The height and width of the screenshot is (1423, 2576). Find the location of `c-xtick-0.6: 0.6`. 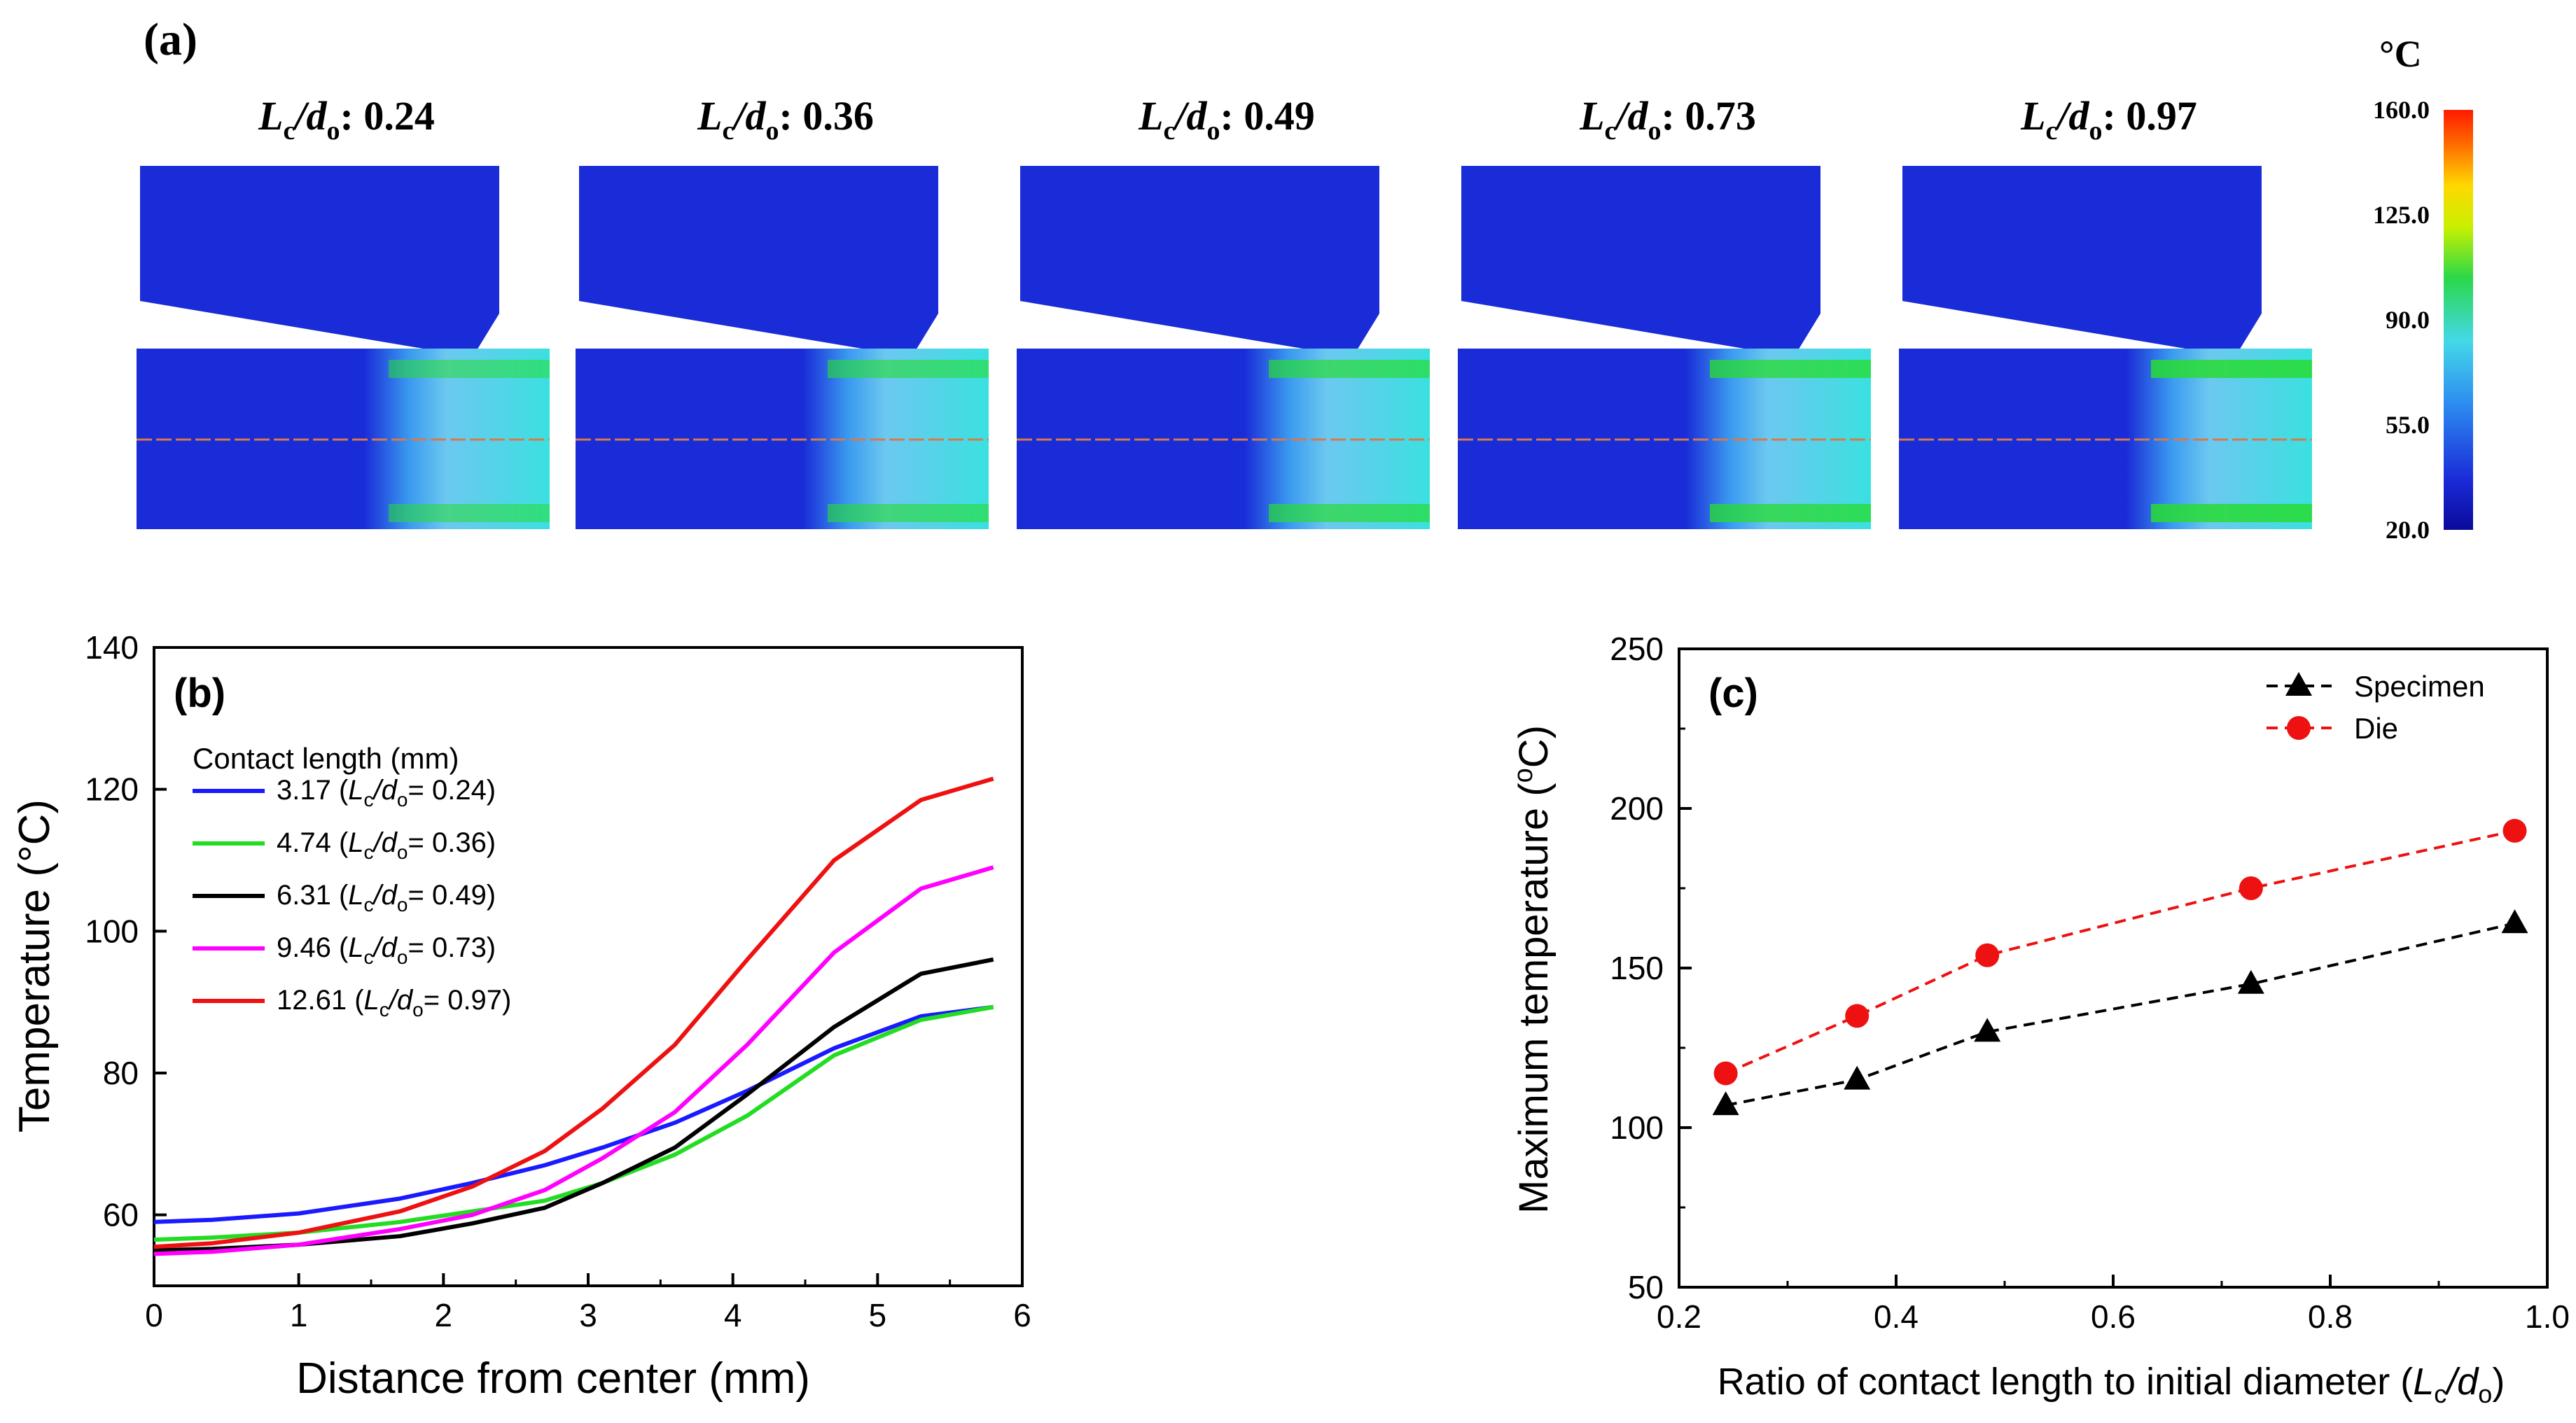

c-xtick-0.6: 0.6 is located at coordinates (2113, 1316).